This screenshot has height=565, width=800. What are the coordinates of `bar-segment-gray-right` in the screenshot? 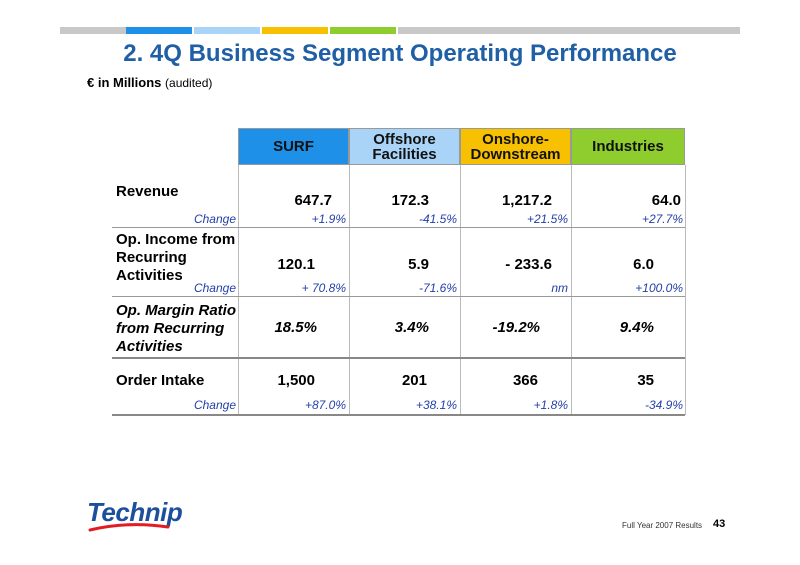 It's located at (569, 30).